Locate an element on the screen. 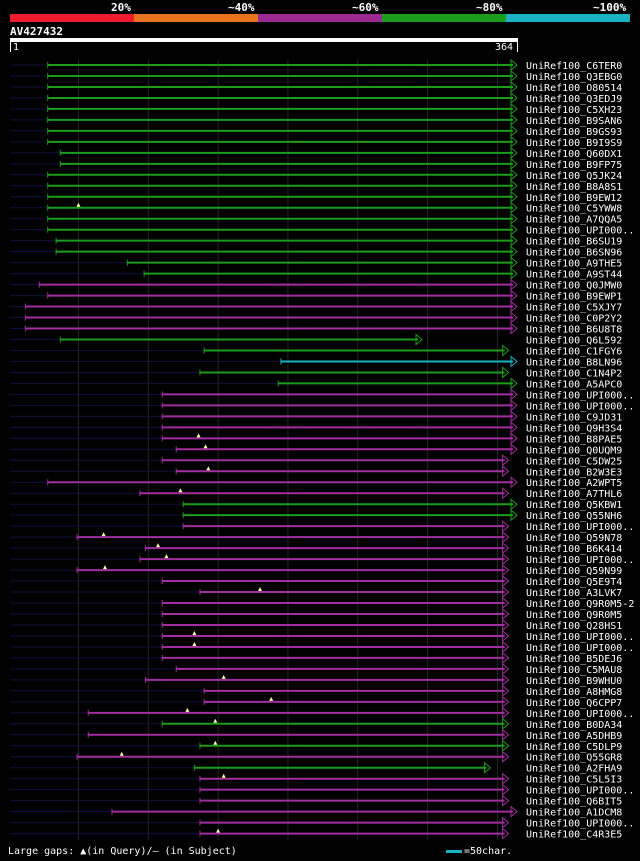 This screenshot has height=861, width=640. hit-label: UniRef100_Q6CPP7 is located at coordinates (574, 703).